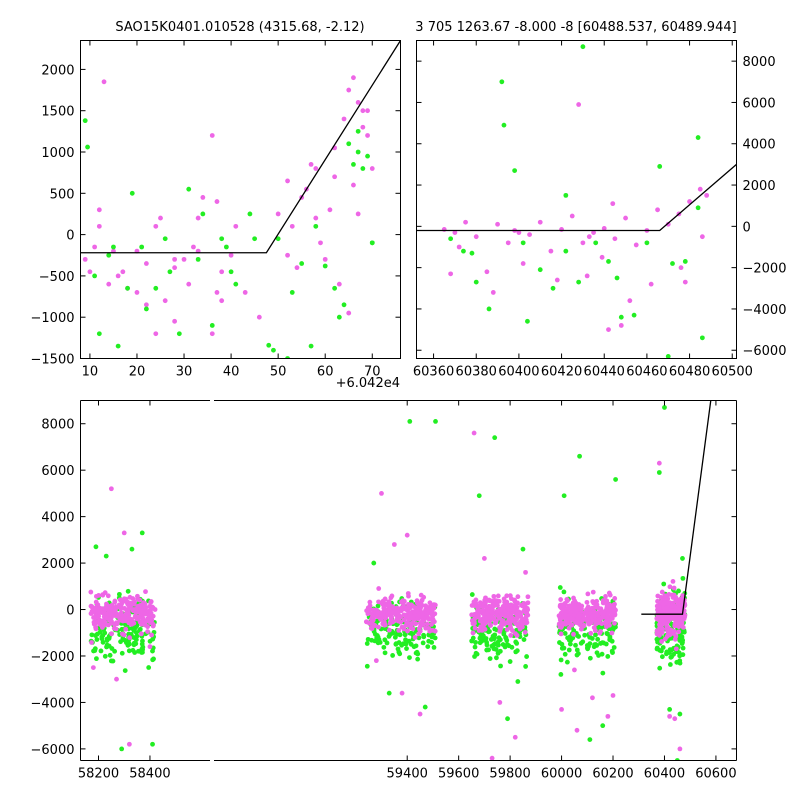  What do you see at coordinates (372, 372) in the screenshot?
I see `x-tick-label: 70` at bounding box center [372, 372].